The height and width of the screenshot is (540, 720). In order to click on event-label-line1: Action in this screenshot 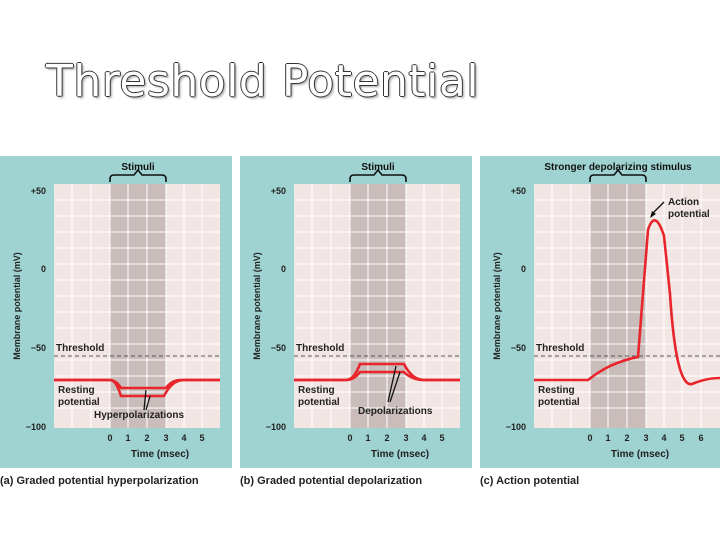, I will do `click(683, 202)`.